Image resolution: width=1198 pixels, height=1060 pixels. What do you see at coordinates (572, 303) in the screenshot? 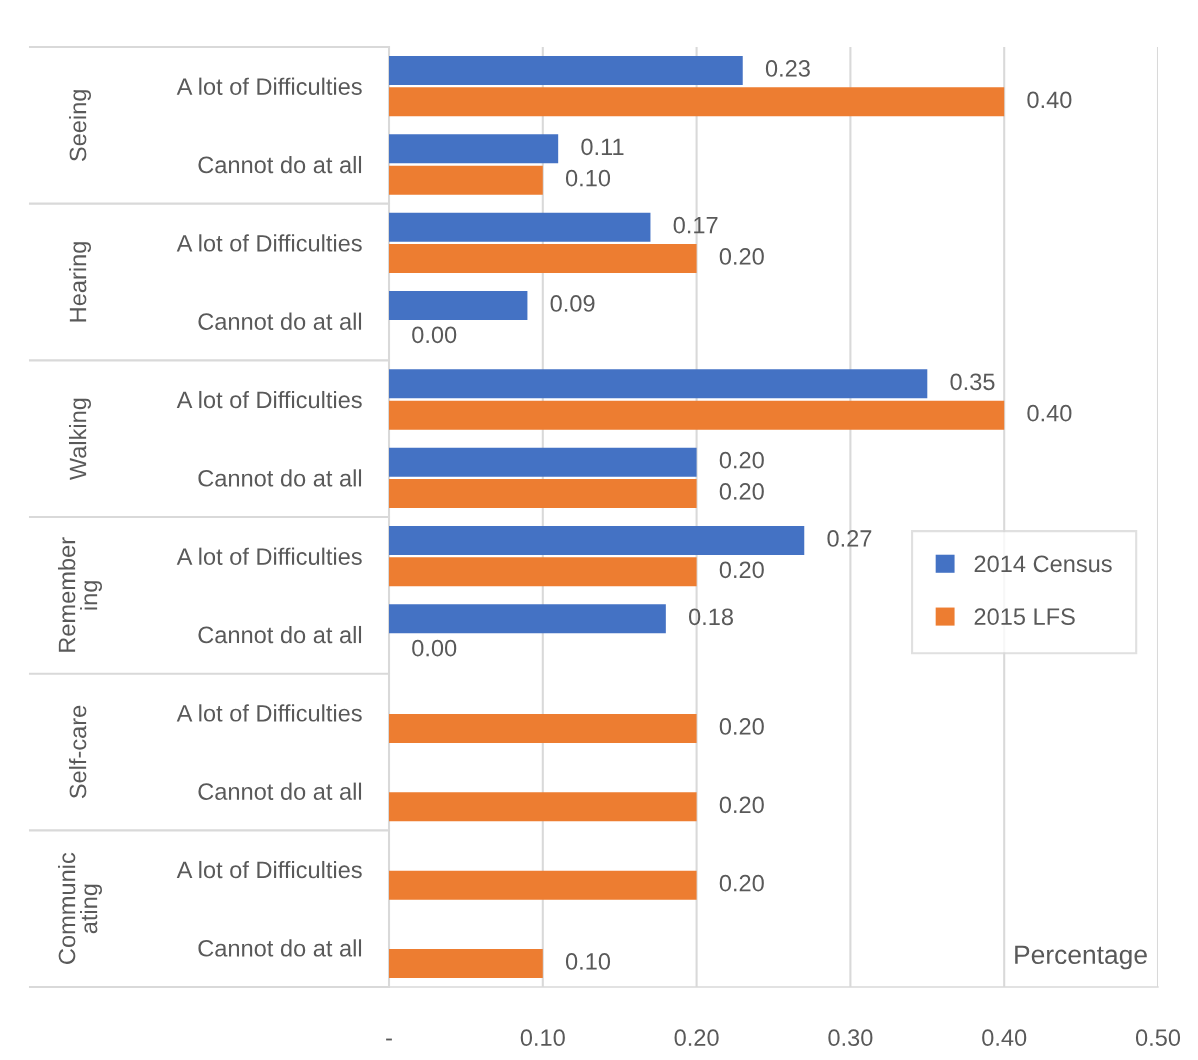
I see `data-label: 0.09` at bounding box center [572, 303].